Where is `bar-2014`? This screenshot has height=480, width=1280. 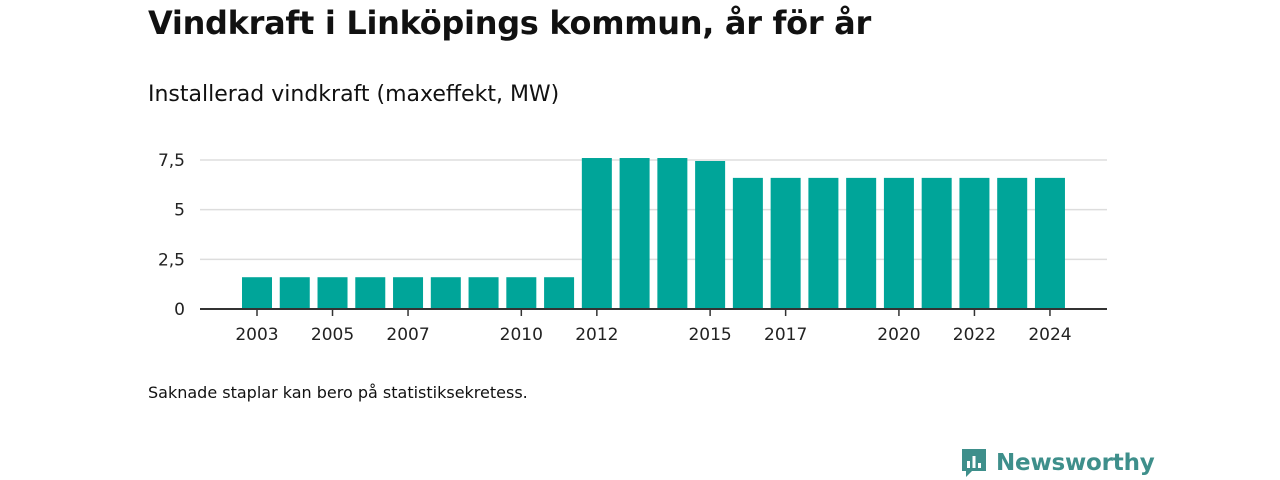
bar-2014 is located at coordinates (672, 233).